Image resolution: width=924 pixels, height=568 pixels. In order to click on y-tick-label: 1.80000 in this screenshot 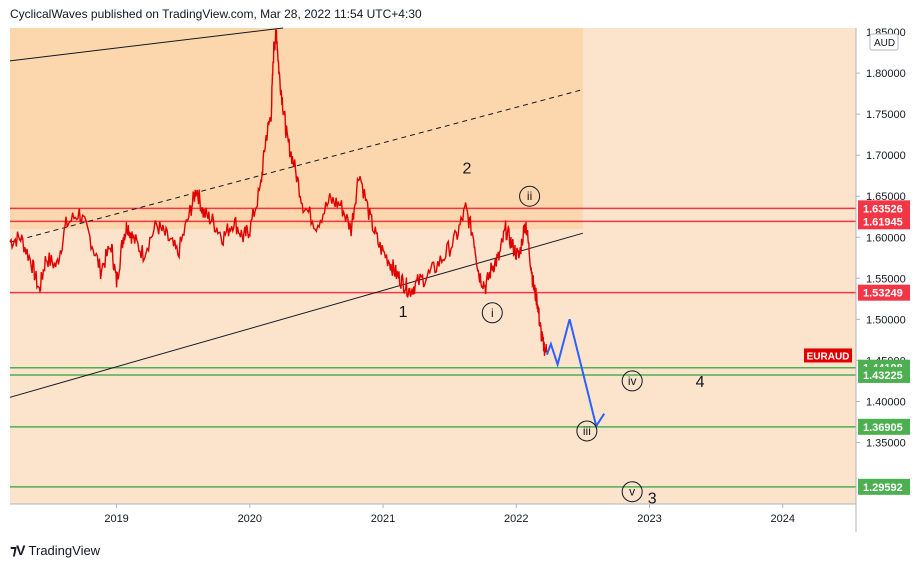, I will do `click(886, 74)`.